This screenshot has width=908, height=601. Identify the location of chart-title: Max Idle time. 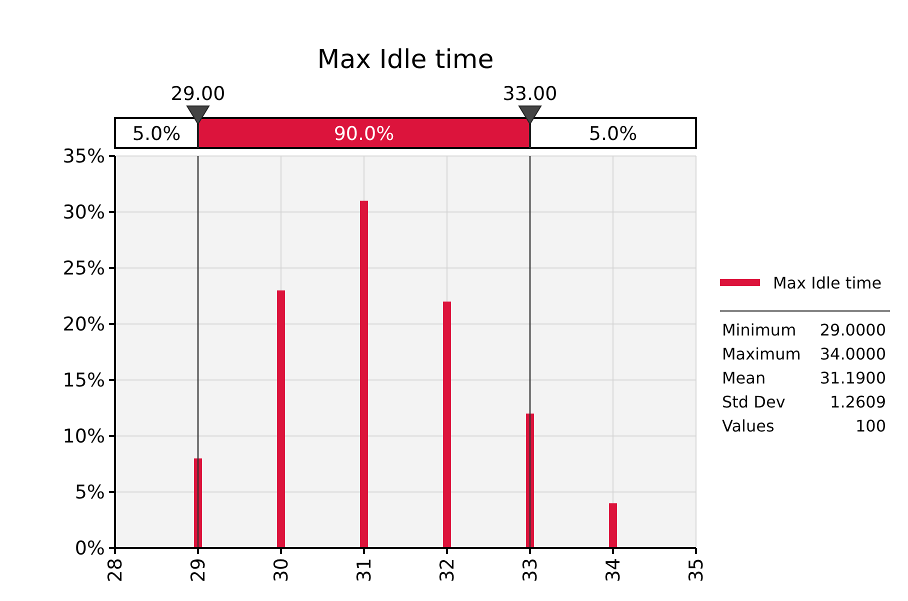
(405, 60).